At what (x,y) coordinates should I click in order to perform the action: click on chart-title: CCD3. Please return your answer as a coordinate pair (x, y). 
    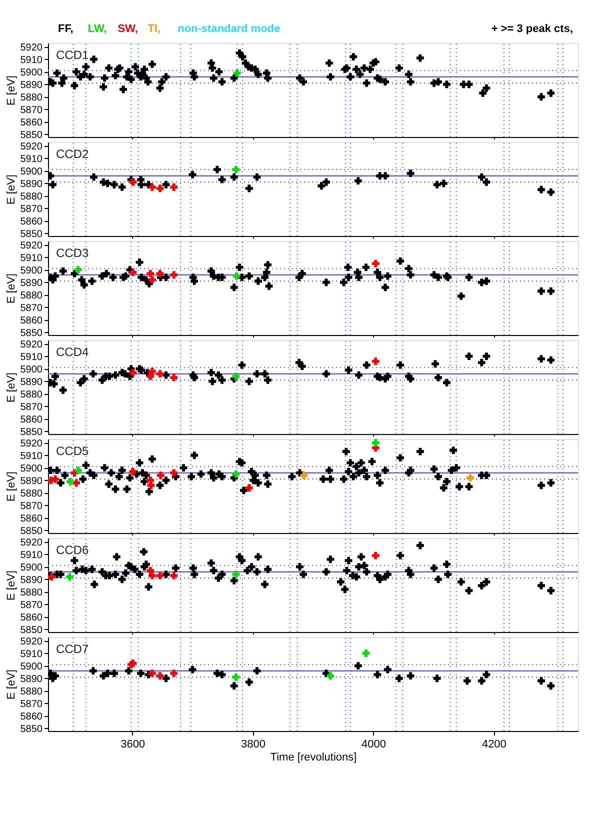
    Looking at the image, I should click on (72, 253).